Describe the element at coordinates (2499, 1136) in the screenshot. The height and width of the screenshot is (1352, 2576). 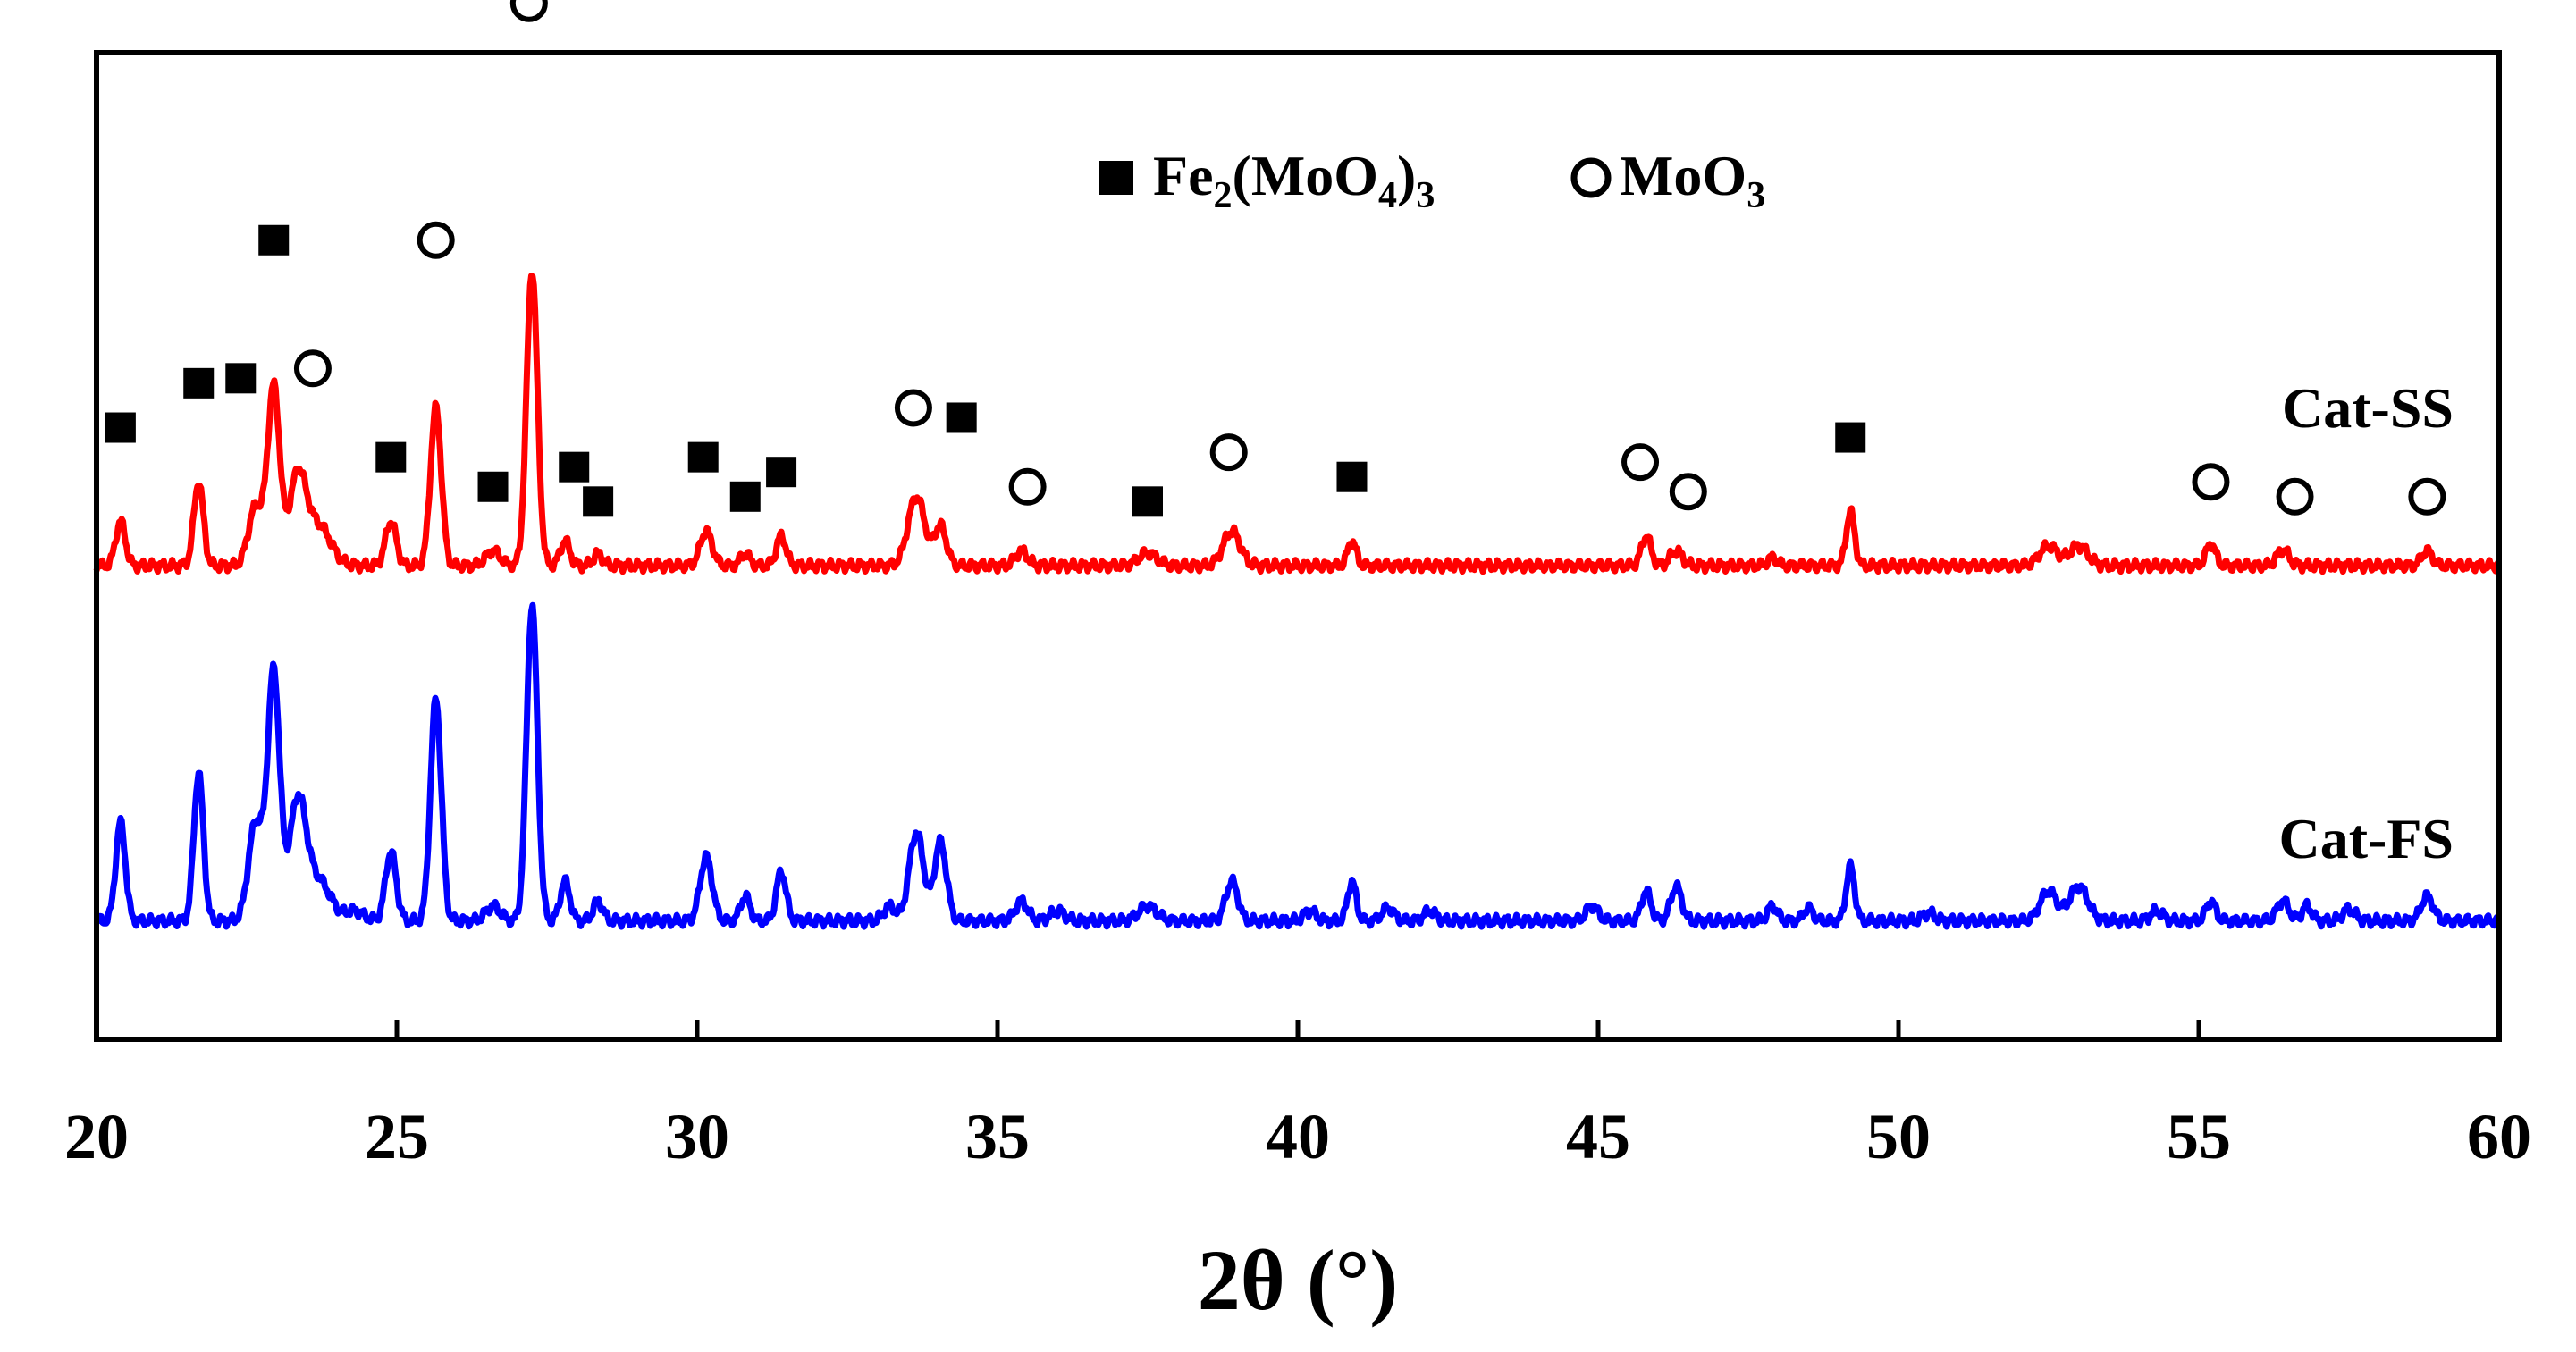
I see `x-tick-label: 60` at that location.